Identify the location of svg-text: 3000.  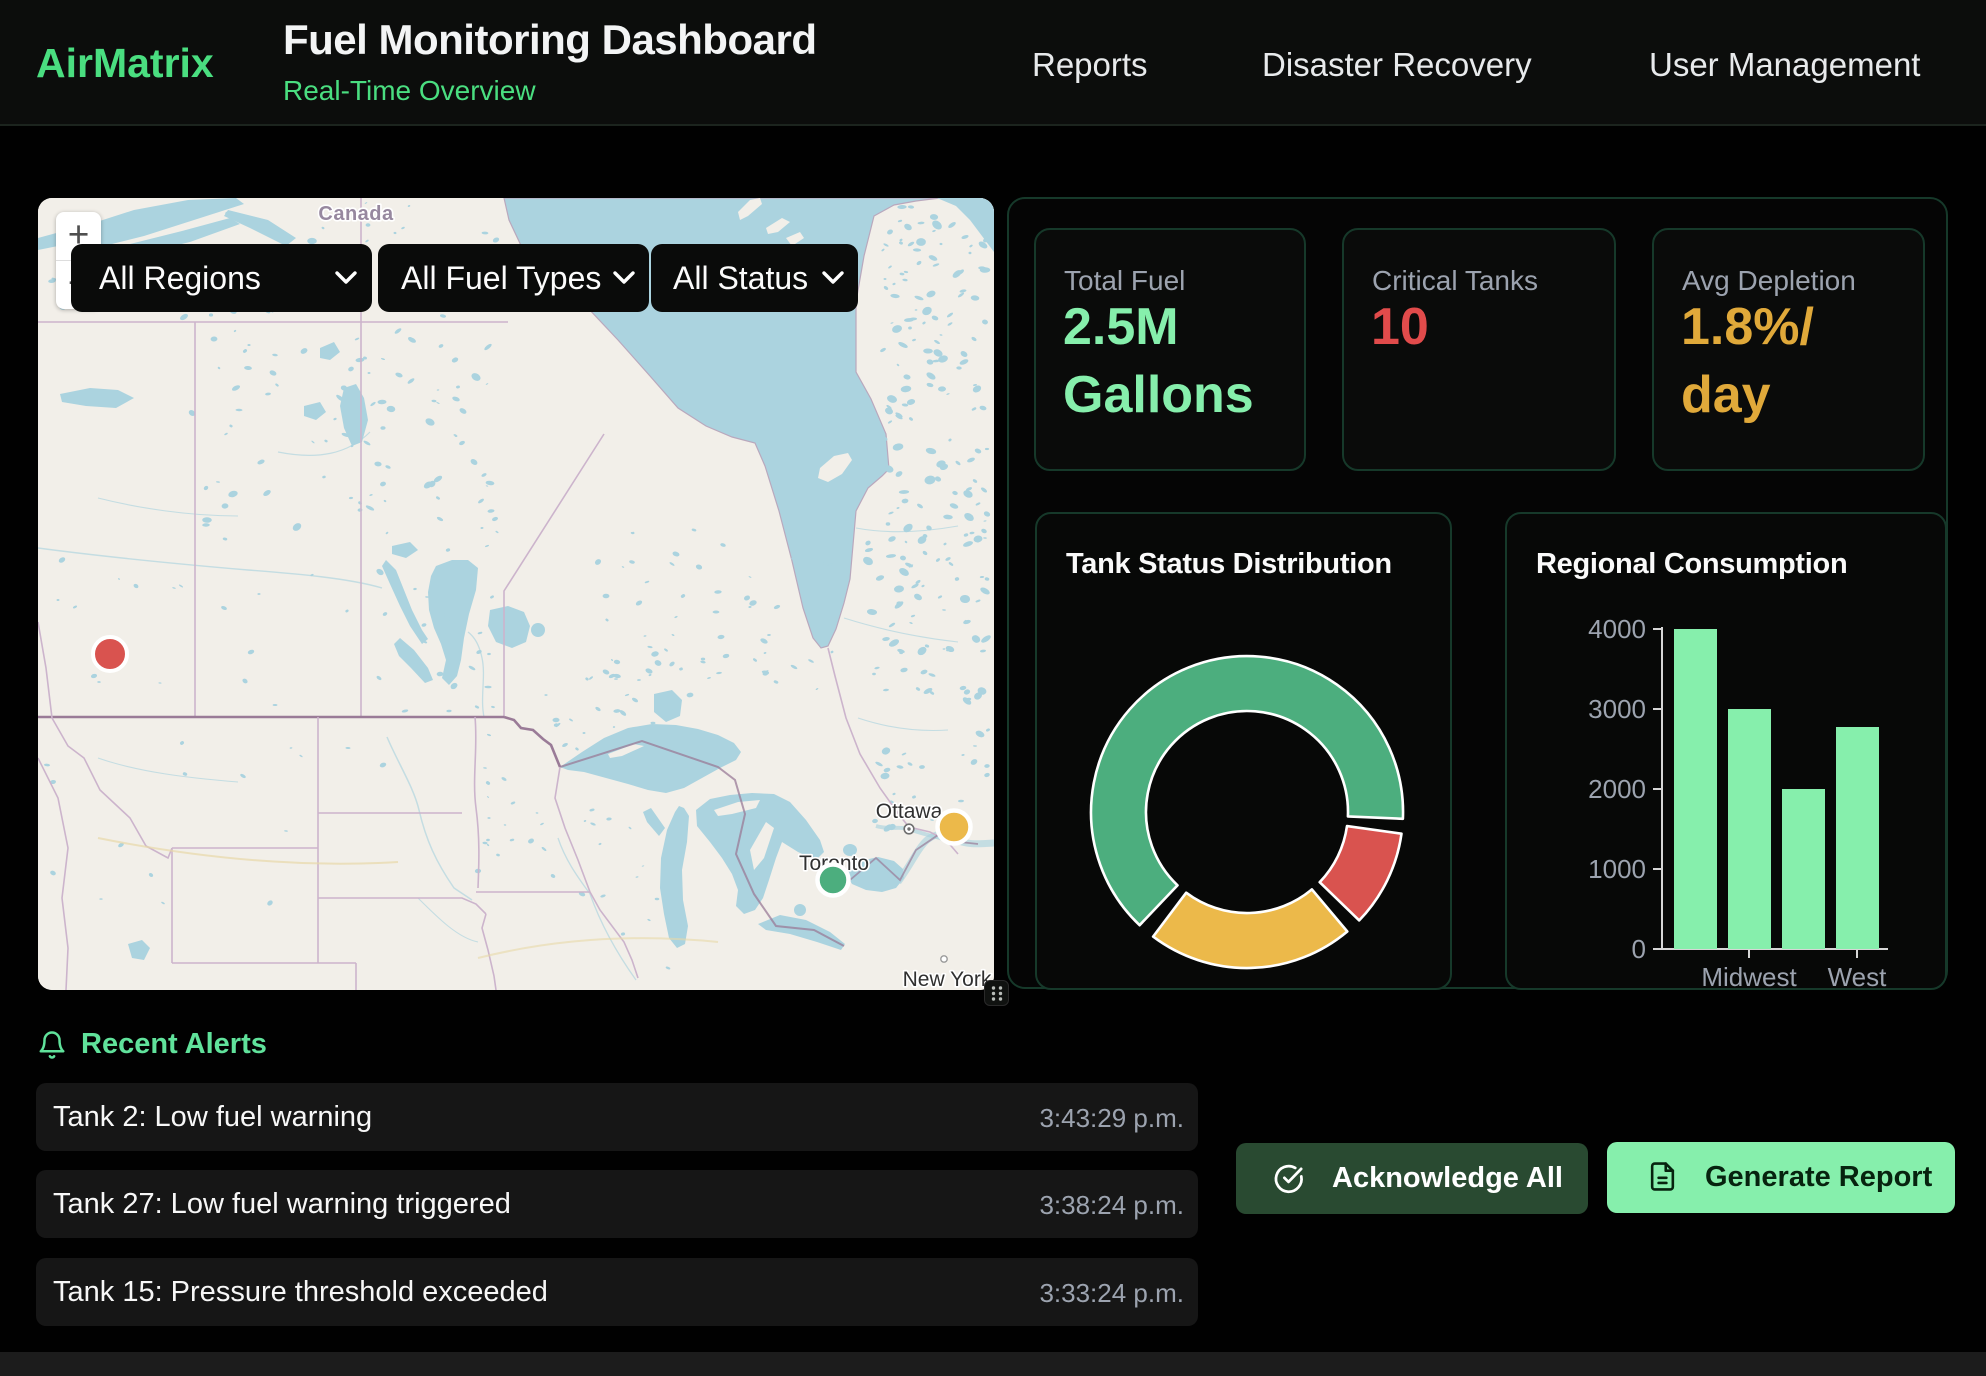
(1617, 709).